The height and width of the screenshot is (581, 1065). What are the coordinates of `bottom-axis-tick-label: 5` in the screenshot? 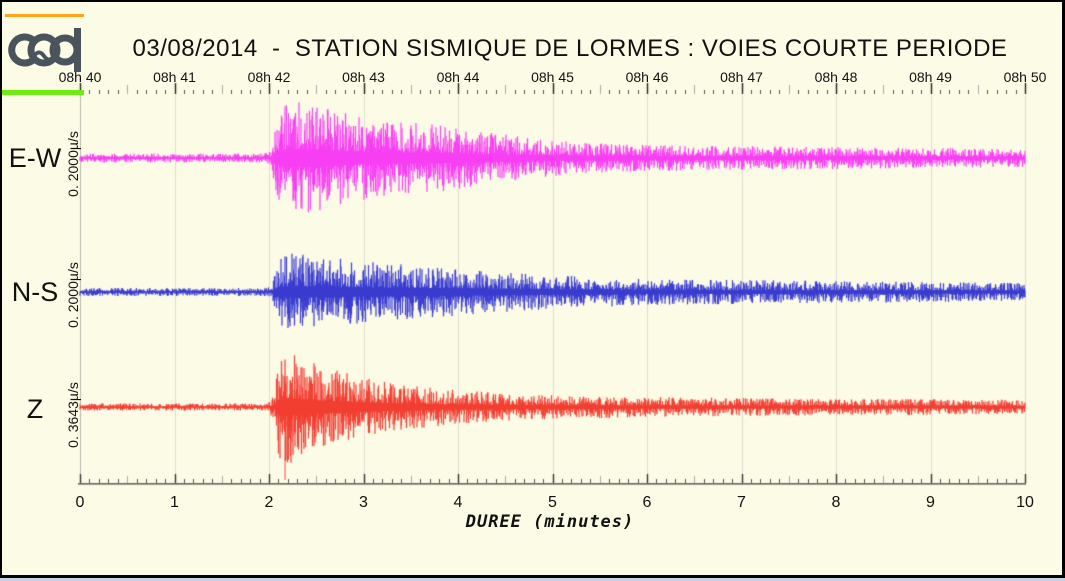 It's located at (552, 502).